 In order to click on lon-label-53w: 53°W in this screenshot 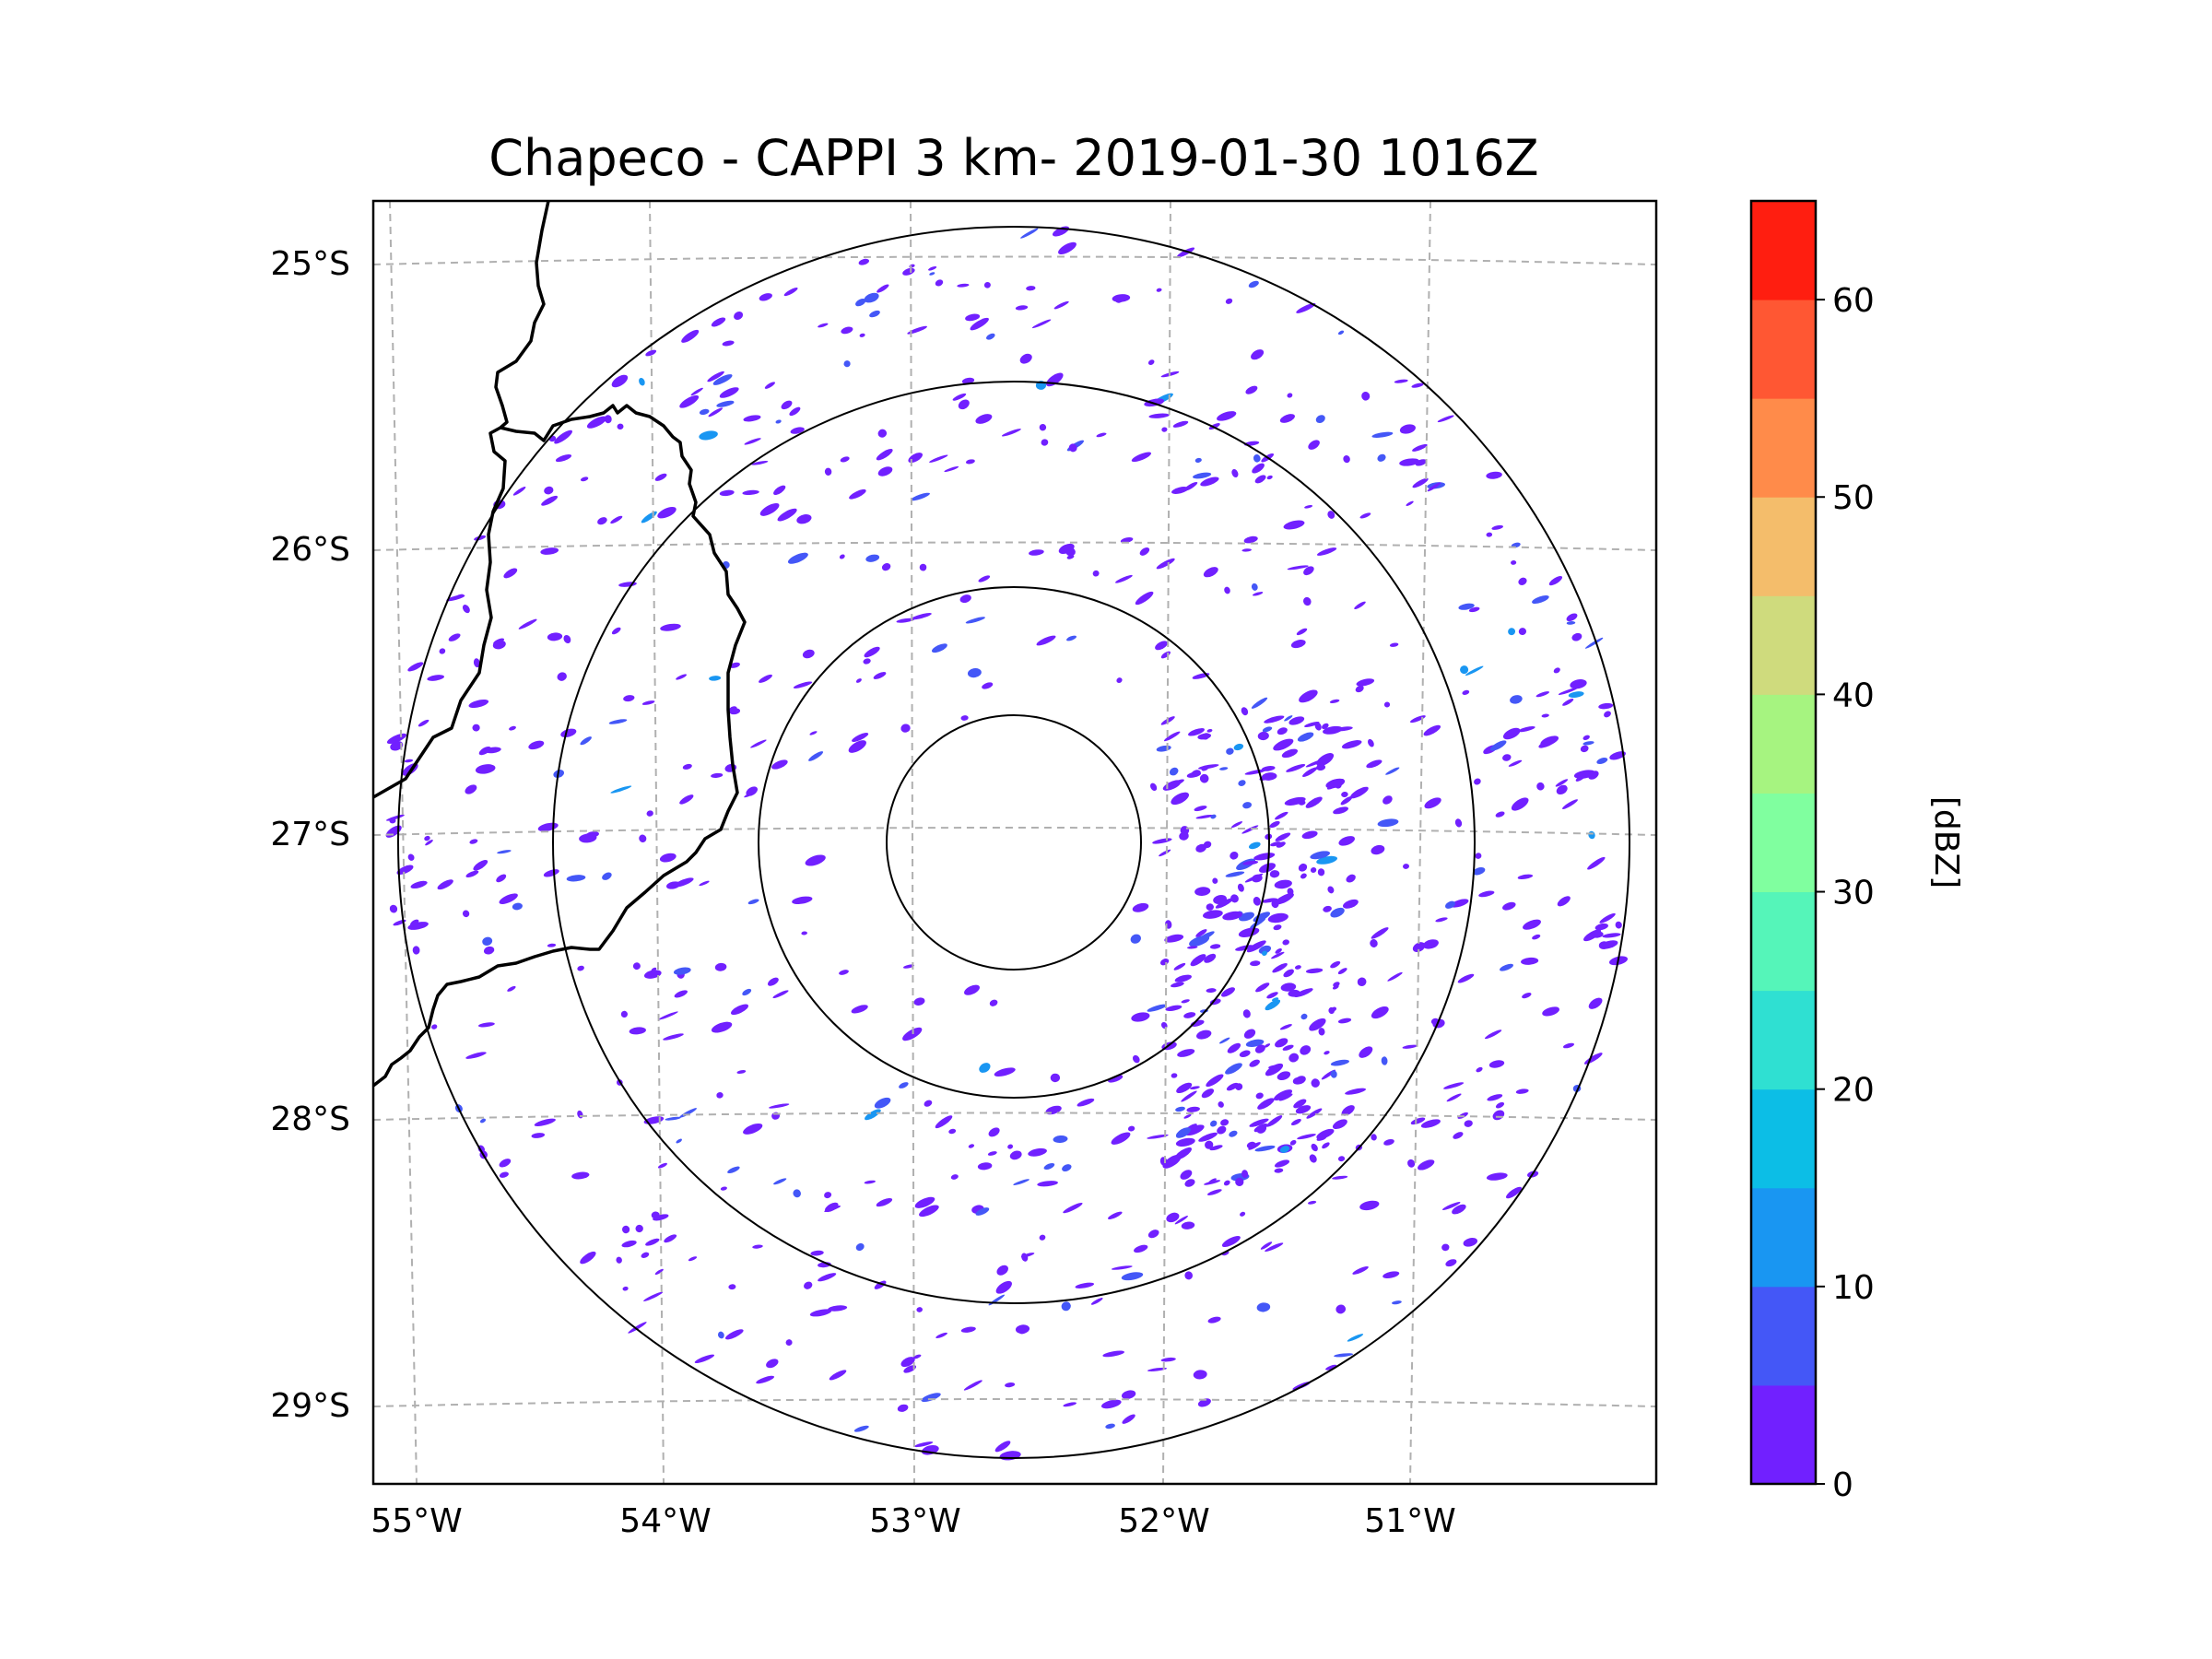, I will do `click(914, 1521)`.